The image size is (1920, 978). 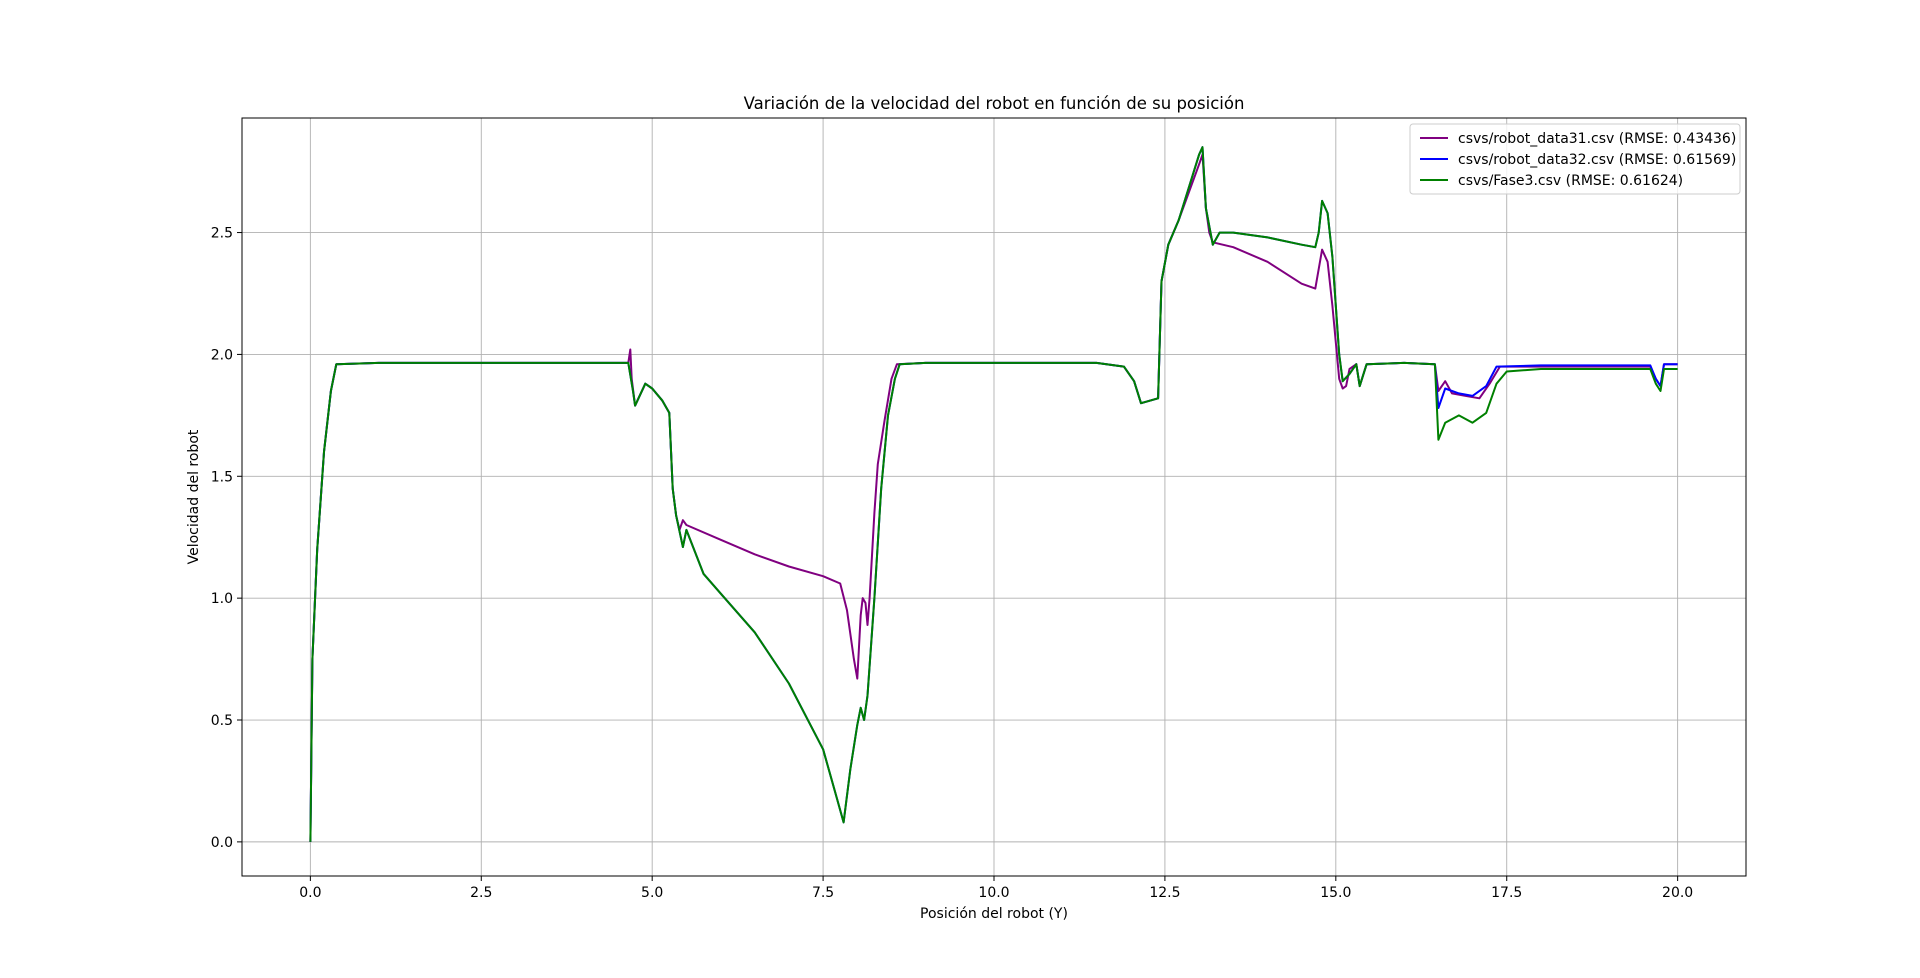 I want to click on legend-box, so click(x=1575, y=159).